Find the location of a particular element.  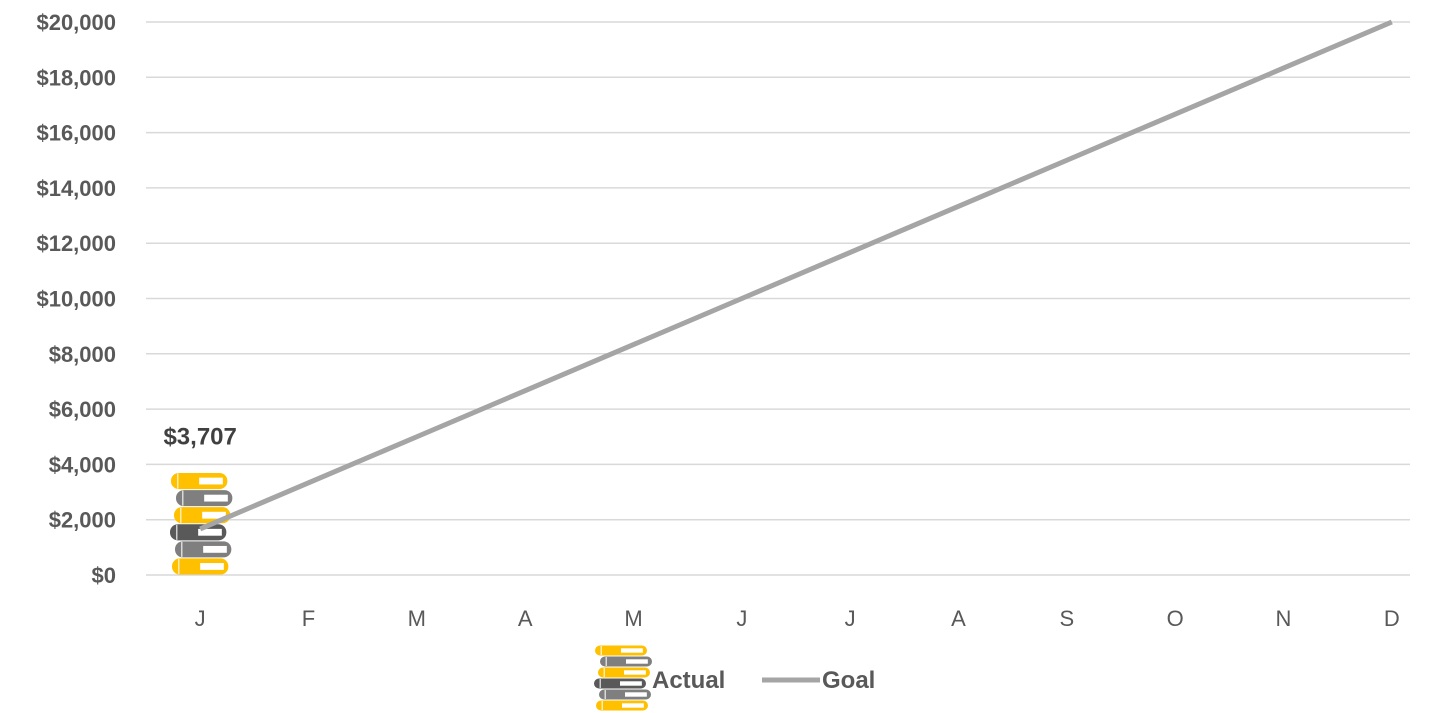

y-tick-label: $6,000 is located at coordinates (82, 409).